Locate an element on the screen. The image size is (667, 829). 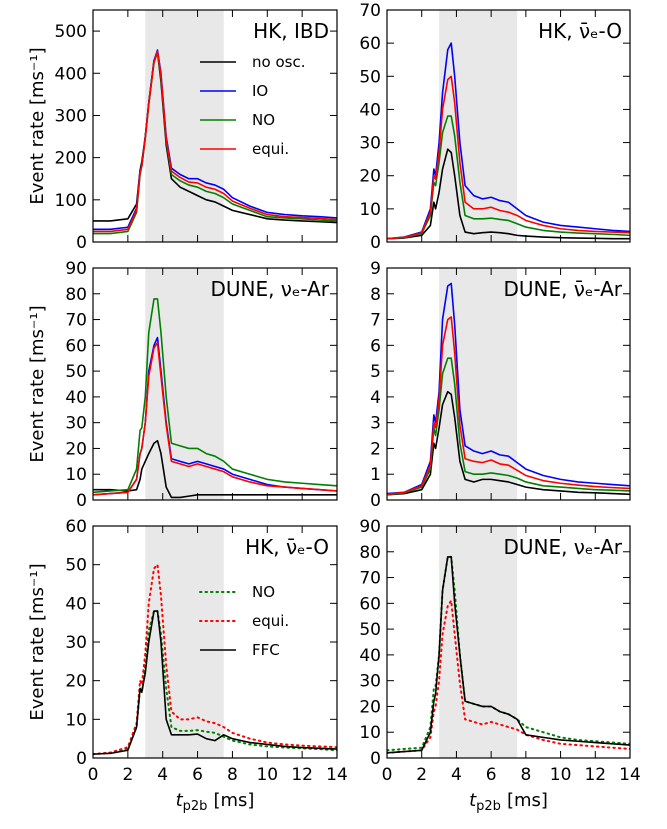
panel: 0 1 2 3 4 5 6 7 8 9 DUNE, ν̄ₑ-Ar is located at coordinates (500, 385).